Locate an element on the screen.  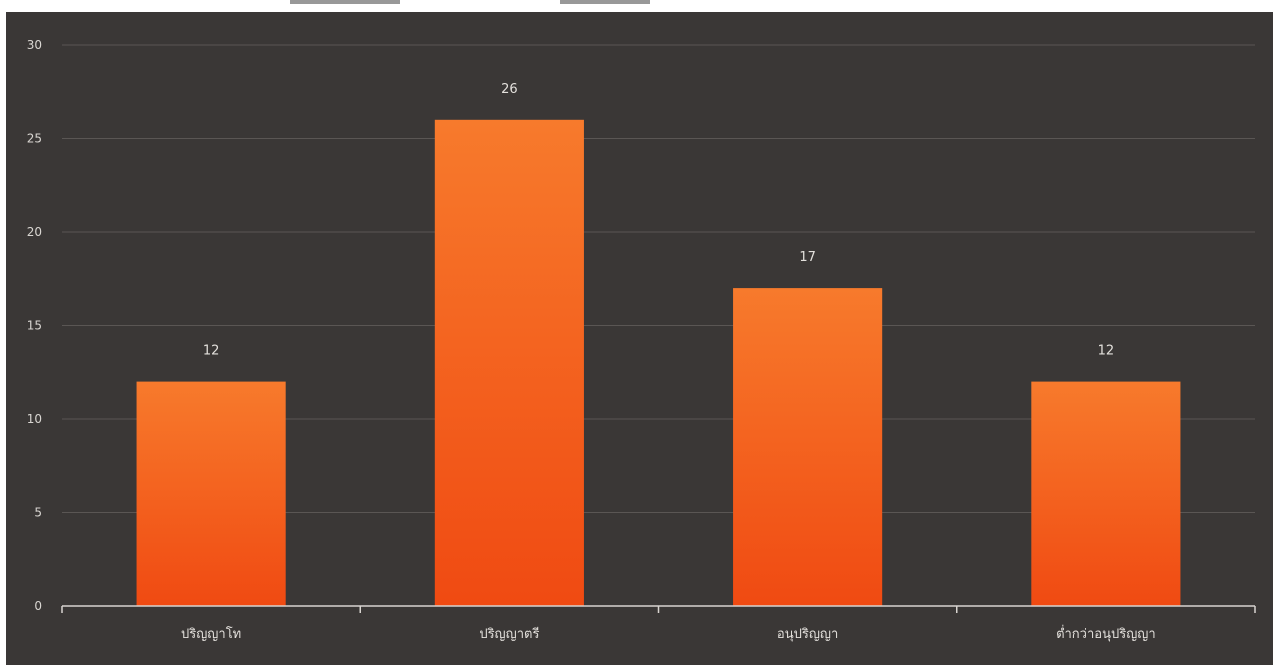
y-tick-label-5: 5 is located at coordinates (38, 513).